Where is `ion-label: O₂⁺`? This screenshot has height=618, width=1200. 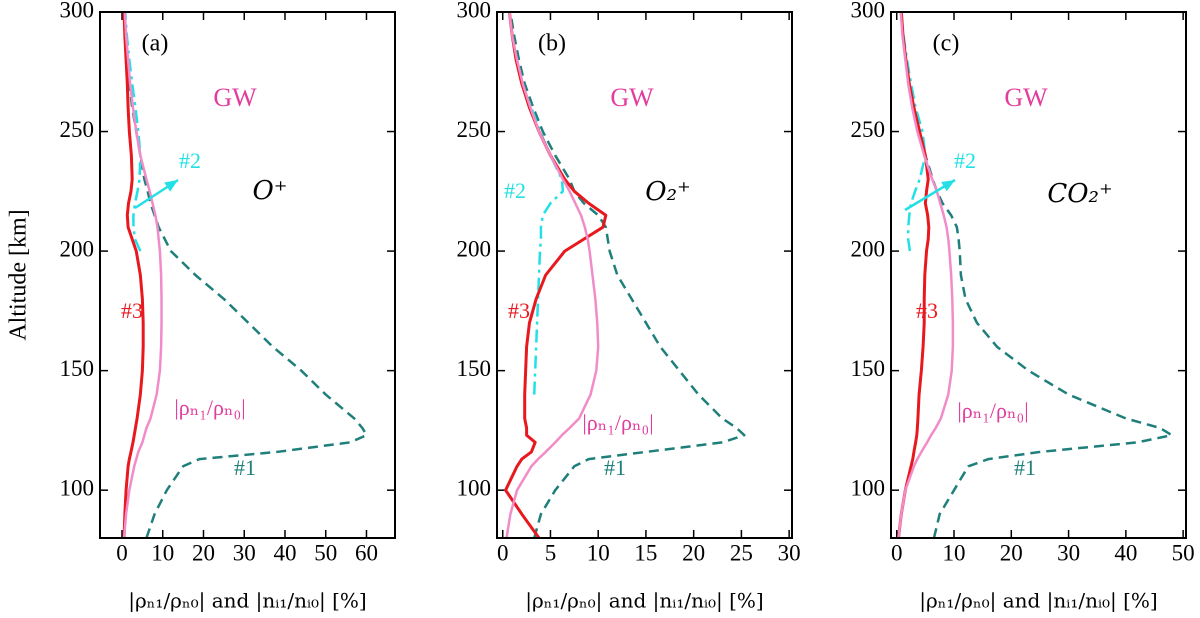
ion-label: O₂⁺ is located at coordinates (667, 192).